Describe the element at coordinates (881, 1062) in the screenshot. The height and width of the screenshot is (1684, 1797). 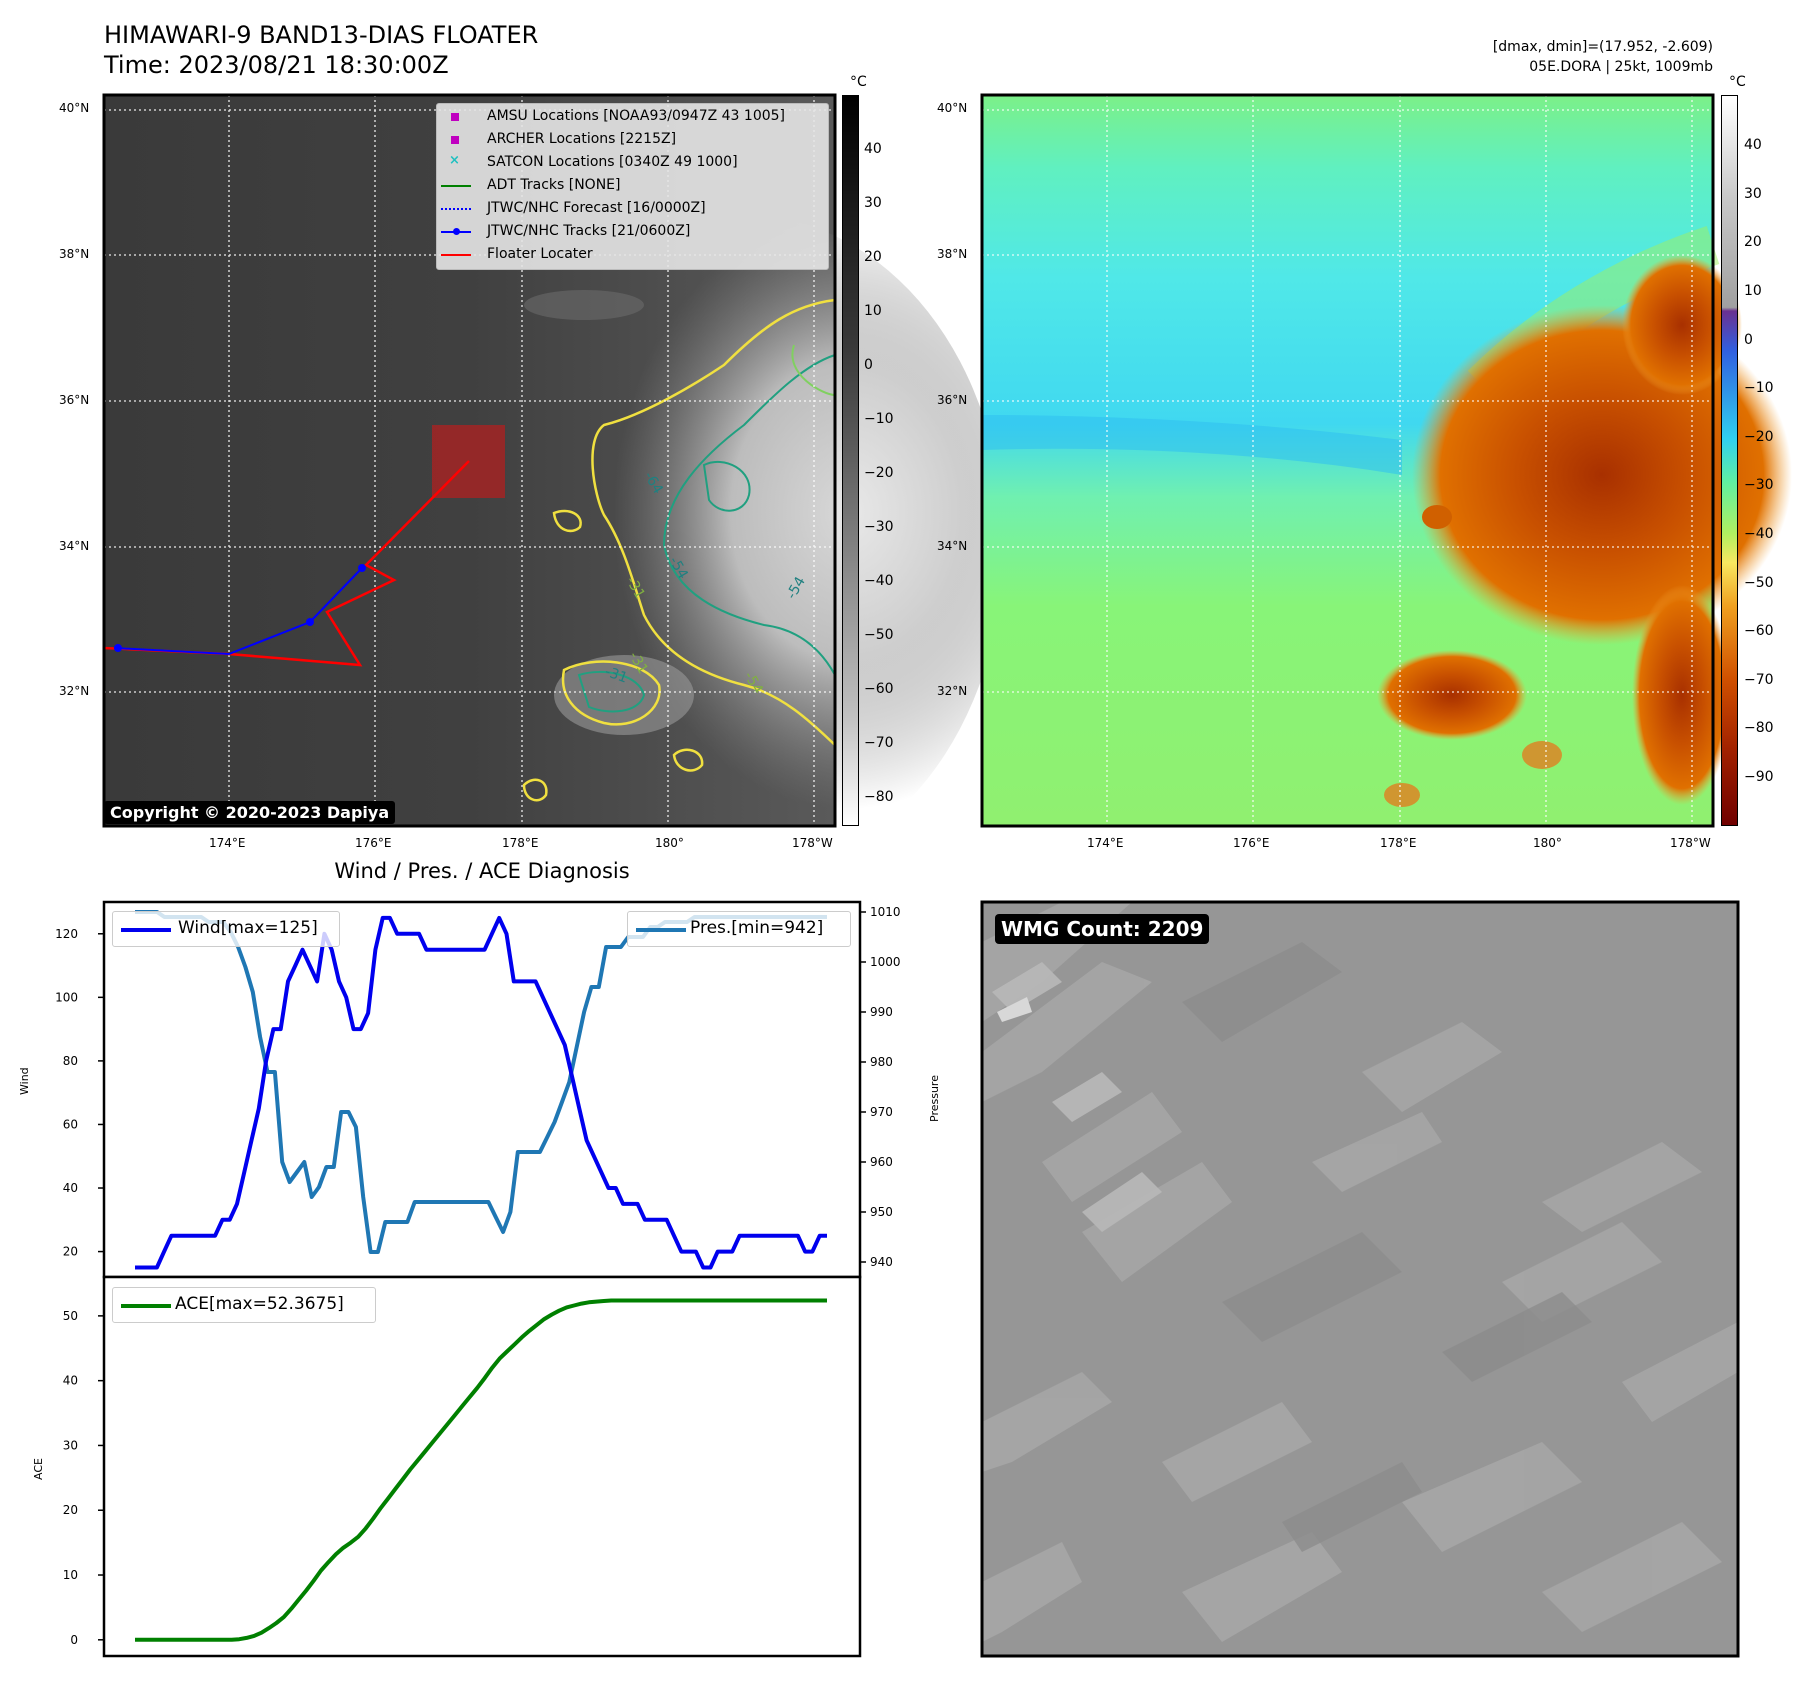
I see `pressure-ytick-label: 980` at that location.